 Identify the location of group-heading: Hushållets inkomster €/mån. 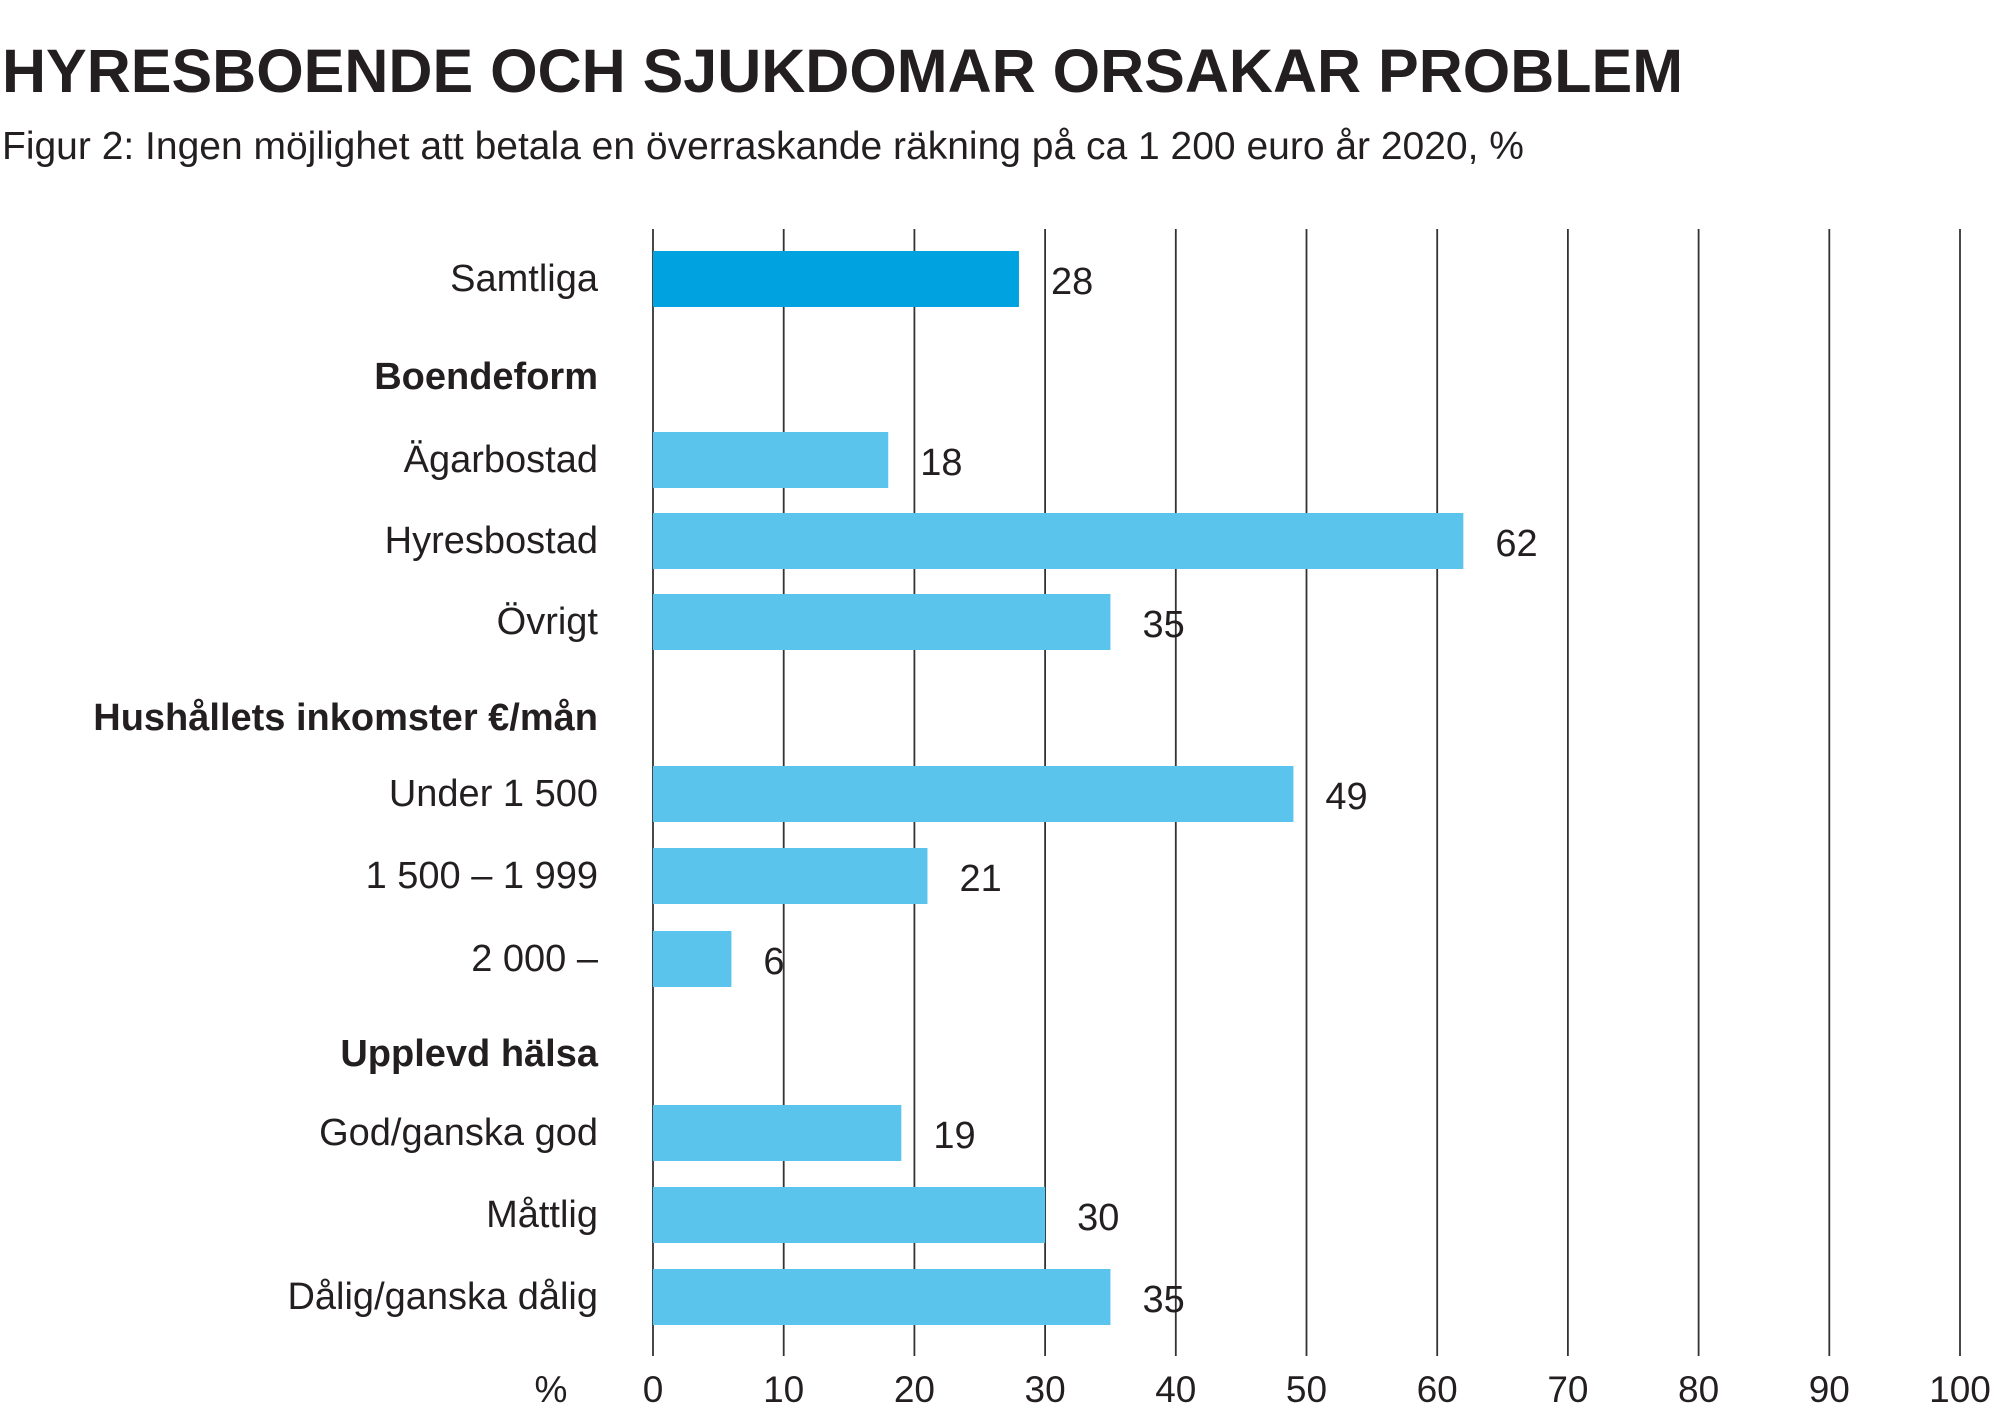
(345, 718).